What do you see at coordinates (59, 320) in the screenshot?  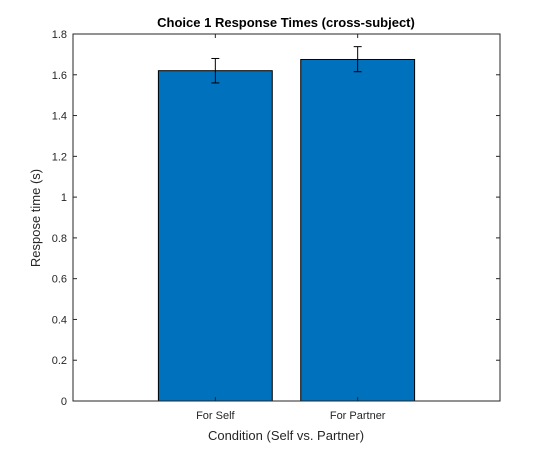 I see `y-tick-label-2: 0.4` at bounding box center [59, 320].